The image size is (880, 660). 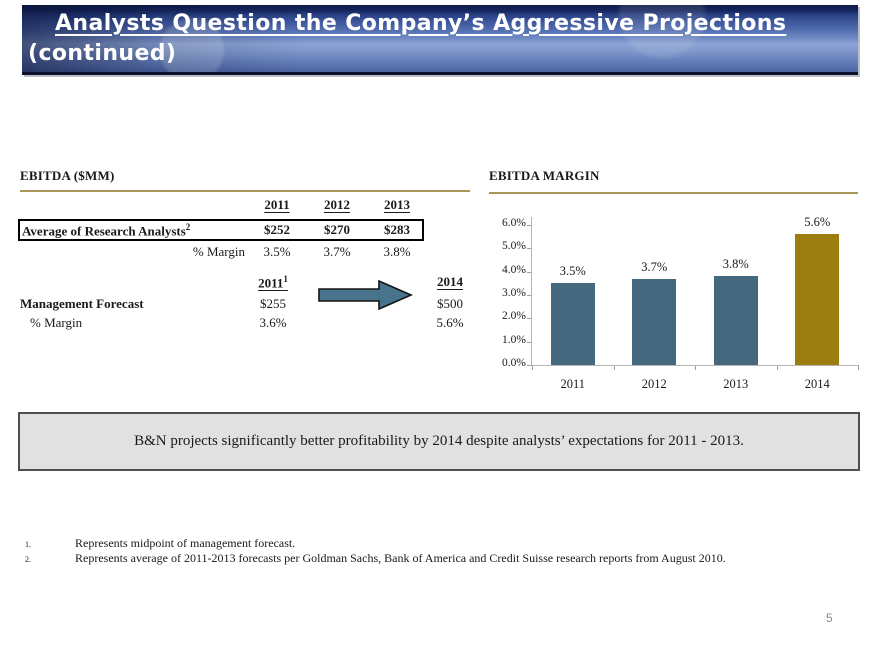 I want to click on forecast-end-value: $500, so click(x=450, y=303).